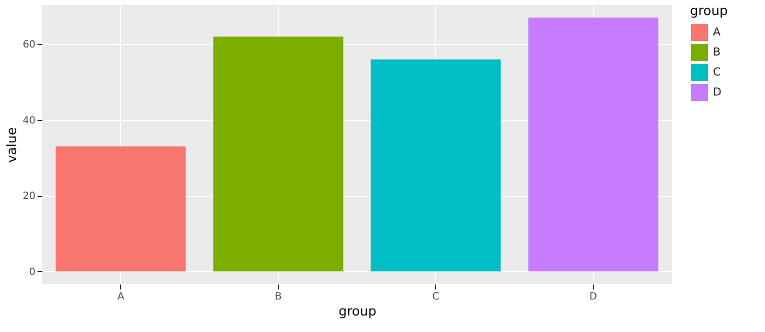 This screenshot has height=332, width=765. Describe the element at coordinates (709, 11) in the screenshot. I see `legend-title: group` at that location.